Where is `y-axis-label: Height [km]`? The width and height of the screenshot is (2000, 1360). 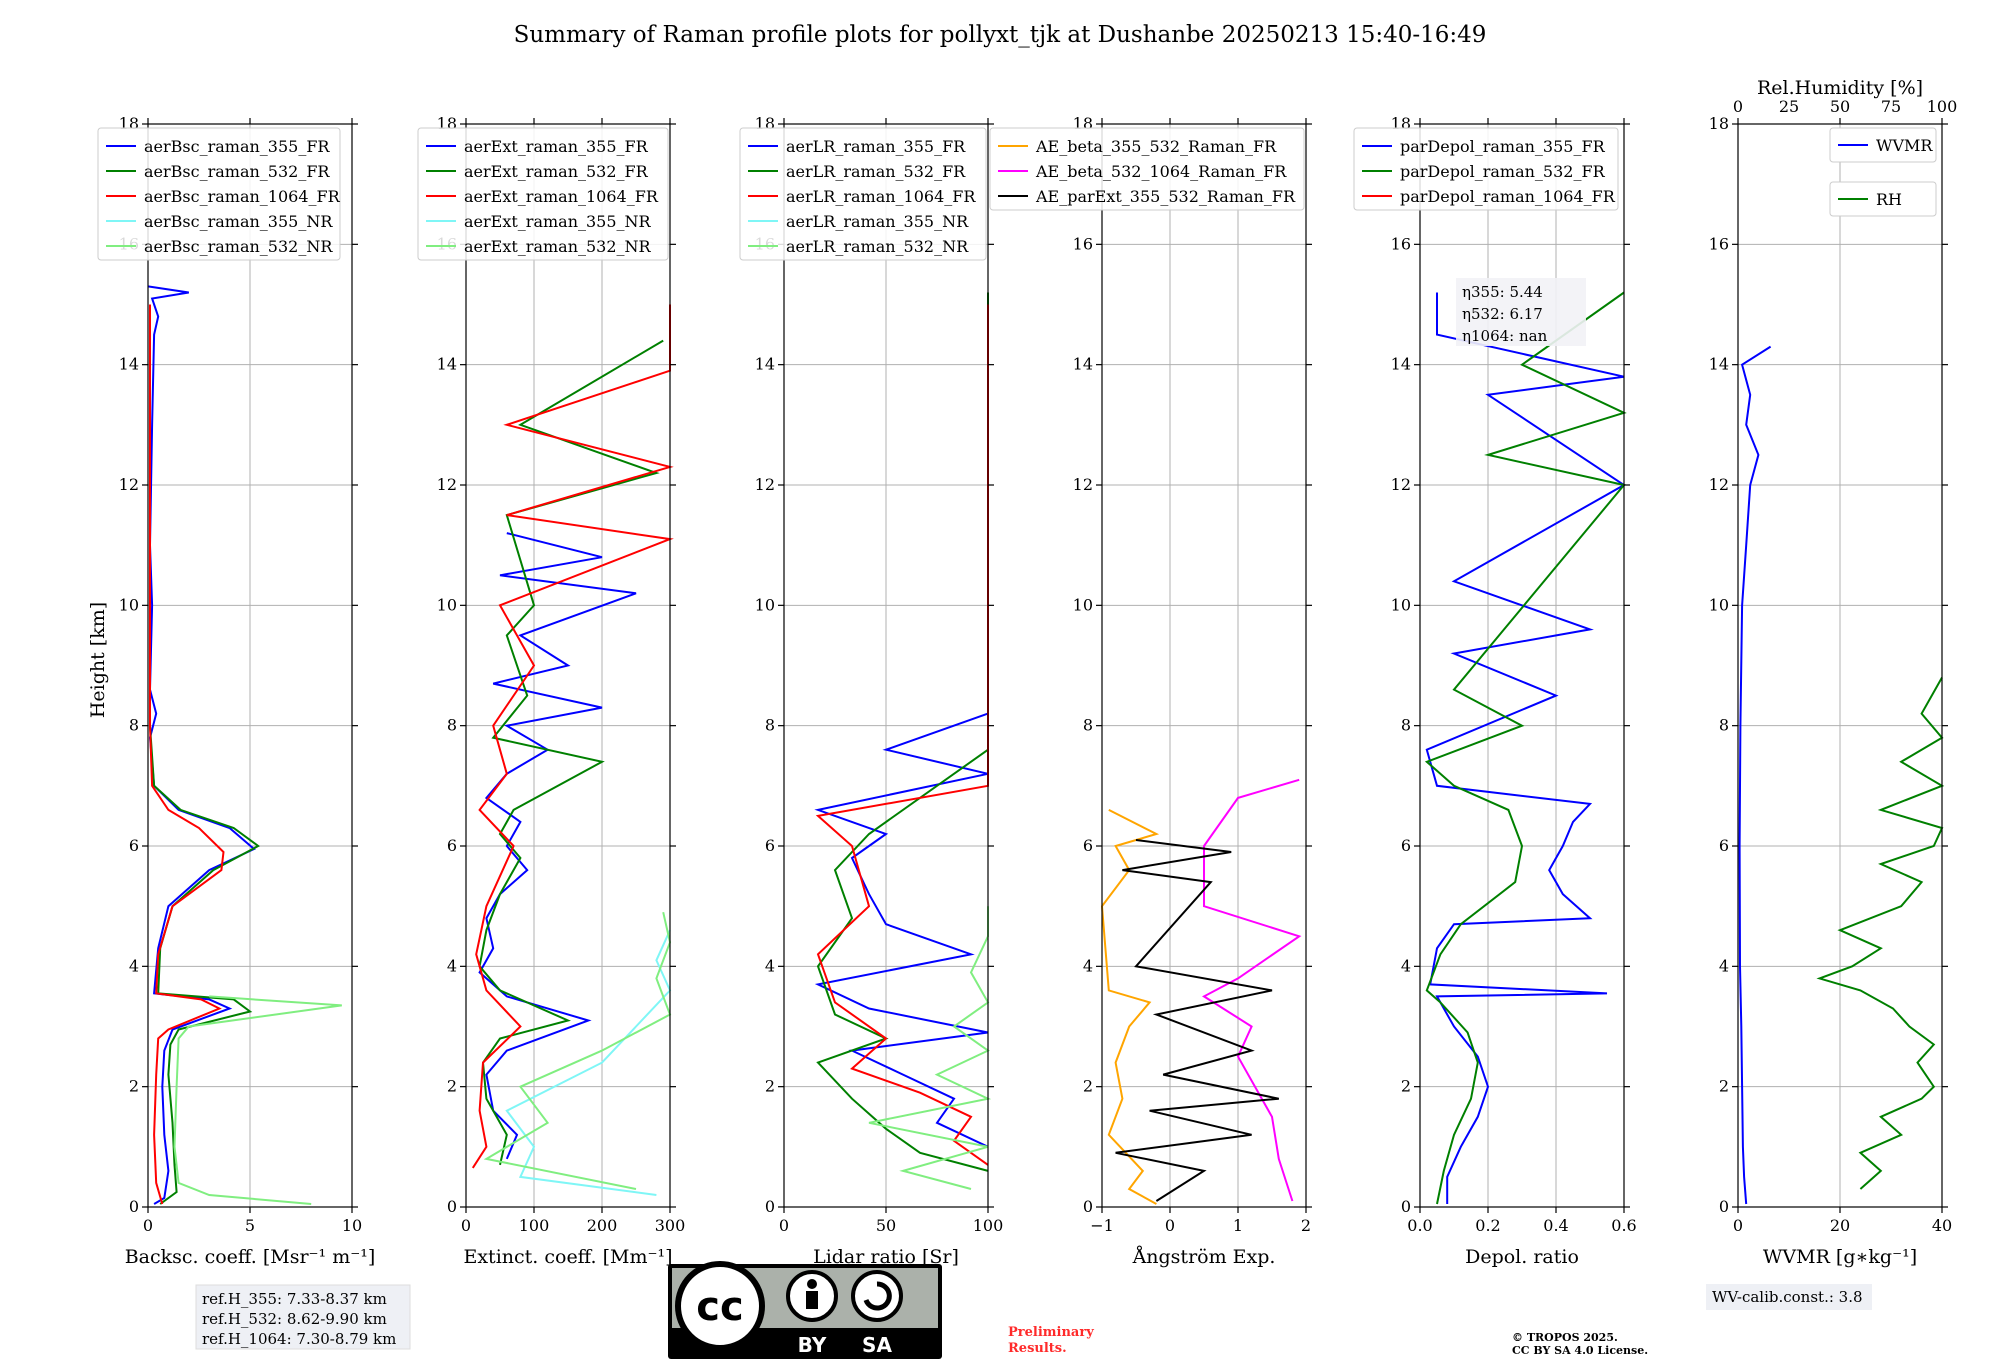 y-axis-label: Height [km] is located at coordinates (98, 660).